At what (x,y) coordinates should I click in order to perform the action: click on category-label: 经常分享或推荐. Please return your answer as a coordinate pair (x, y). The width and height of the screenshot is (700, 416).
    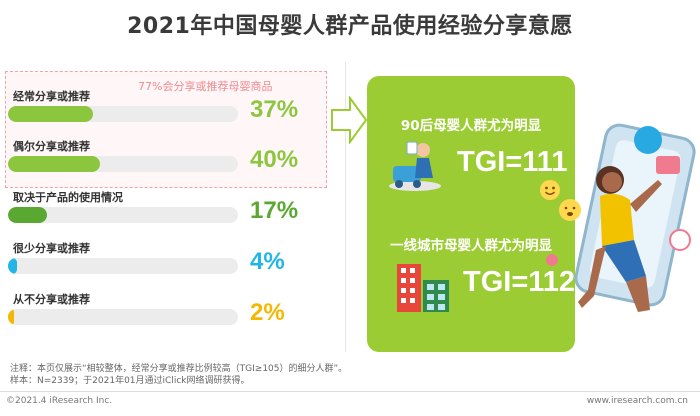
    Looking at the image, I should click on (51, 96).